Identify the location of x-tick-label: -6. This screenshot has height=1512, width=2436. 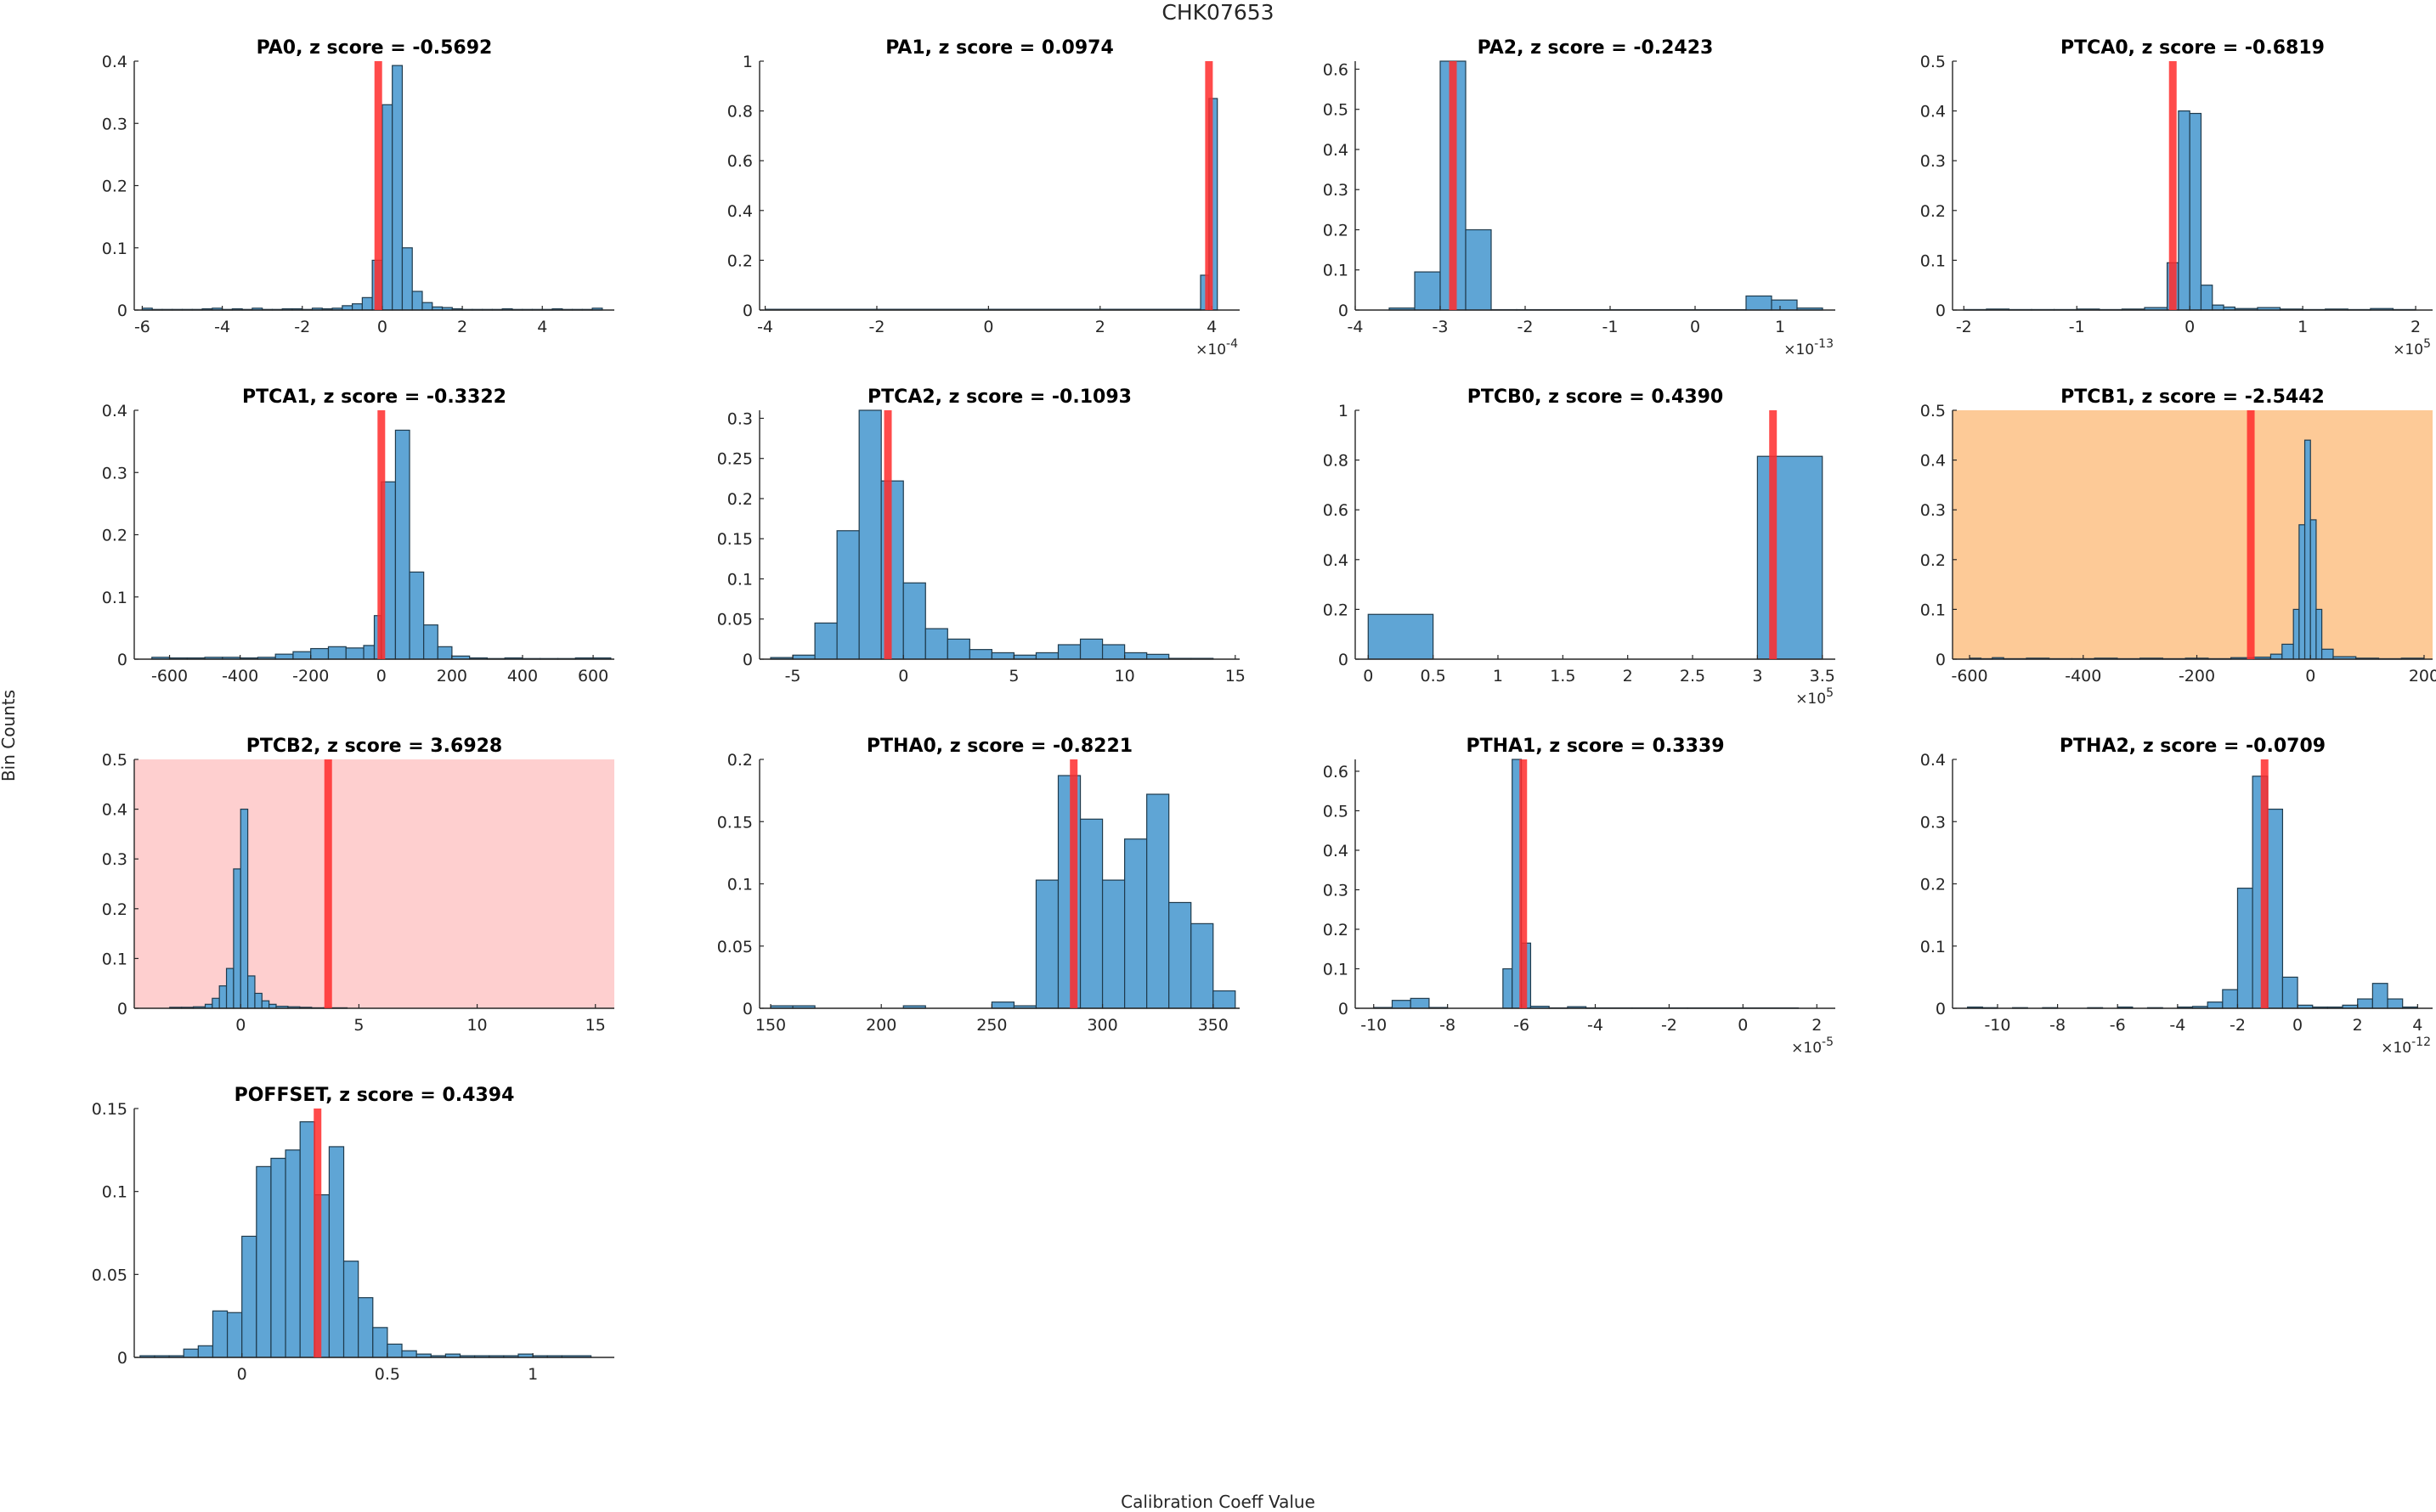
(1521, 1025).